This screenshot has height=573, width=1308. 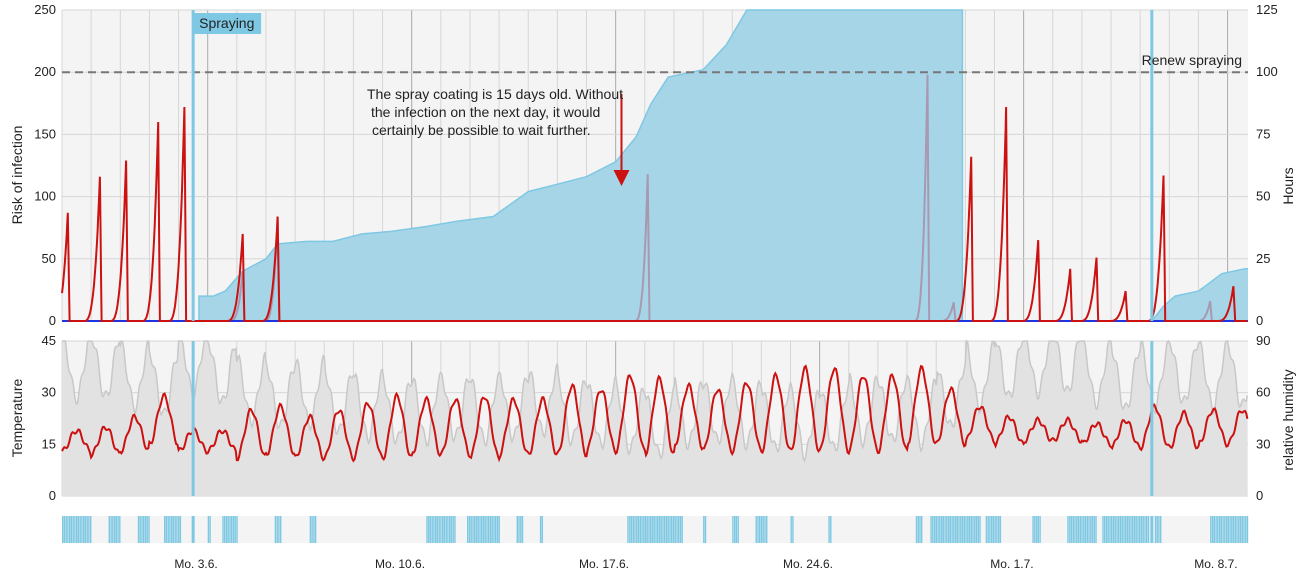 I want to click on risk-y-tick-label: 0, so click(x=52, y=320).